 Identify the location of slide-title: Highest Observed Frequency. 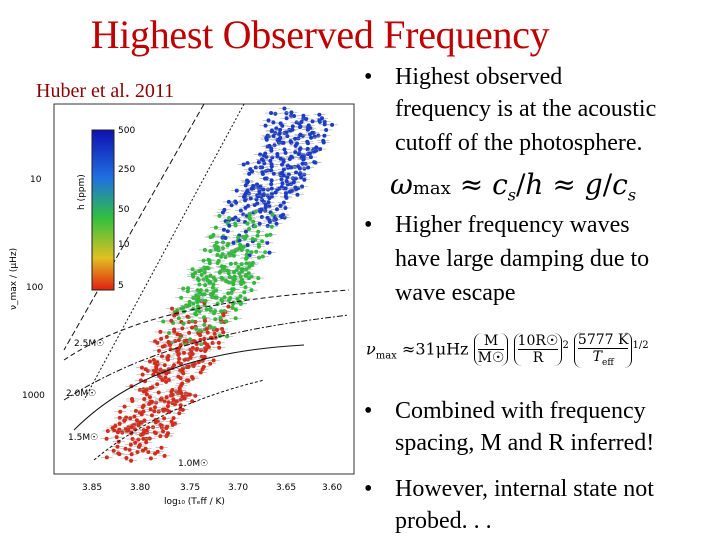
(320, 34).